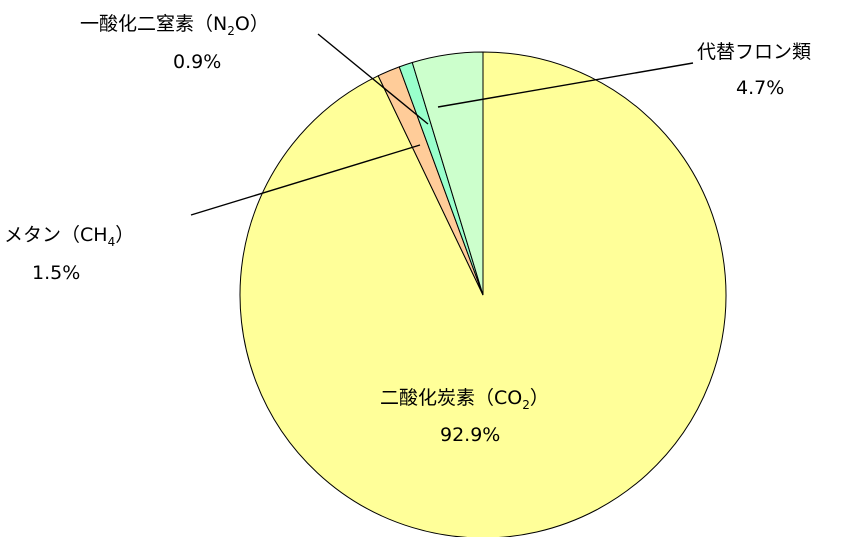 The height and width of the screenshot is (537, 851). What do you see at coordinates (464, 399) in the screenshot?
I see `label-co2-name: 二酸化炭素（CO2）` at bounding box center [464, 399].